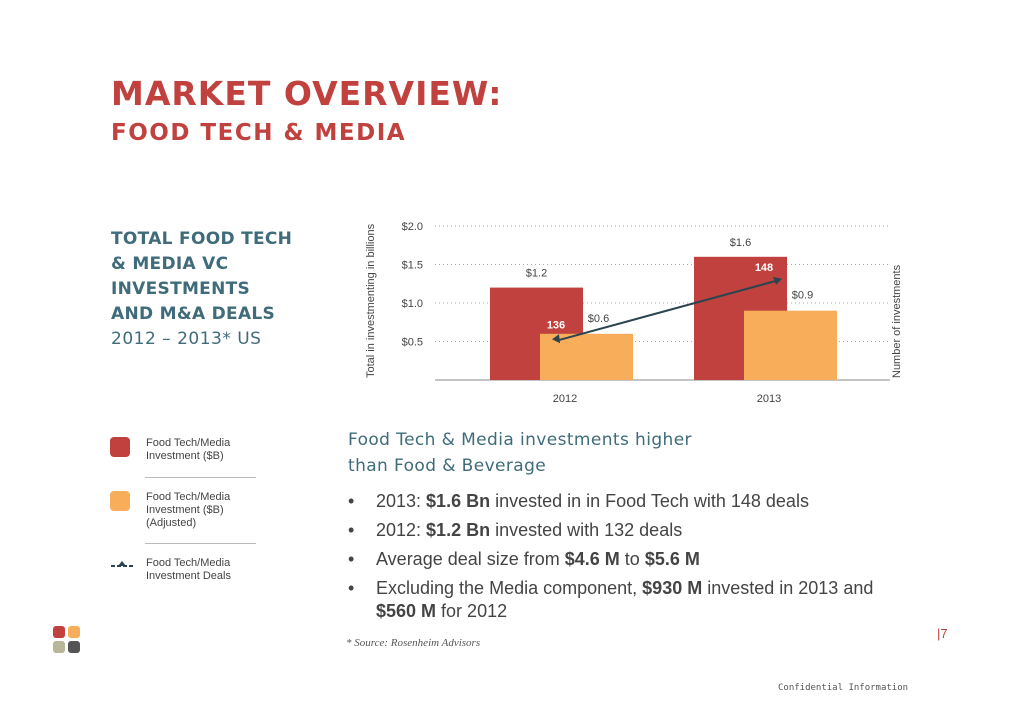 Image resolution: width=1024 pixels, height=724 pixels. I want to click on bullet-text: invested in 2013 and, so click(788, 588).